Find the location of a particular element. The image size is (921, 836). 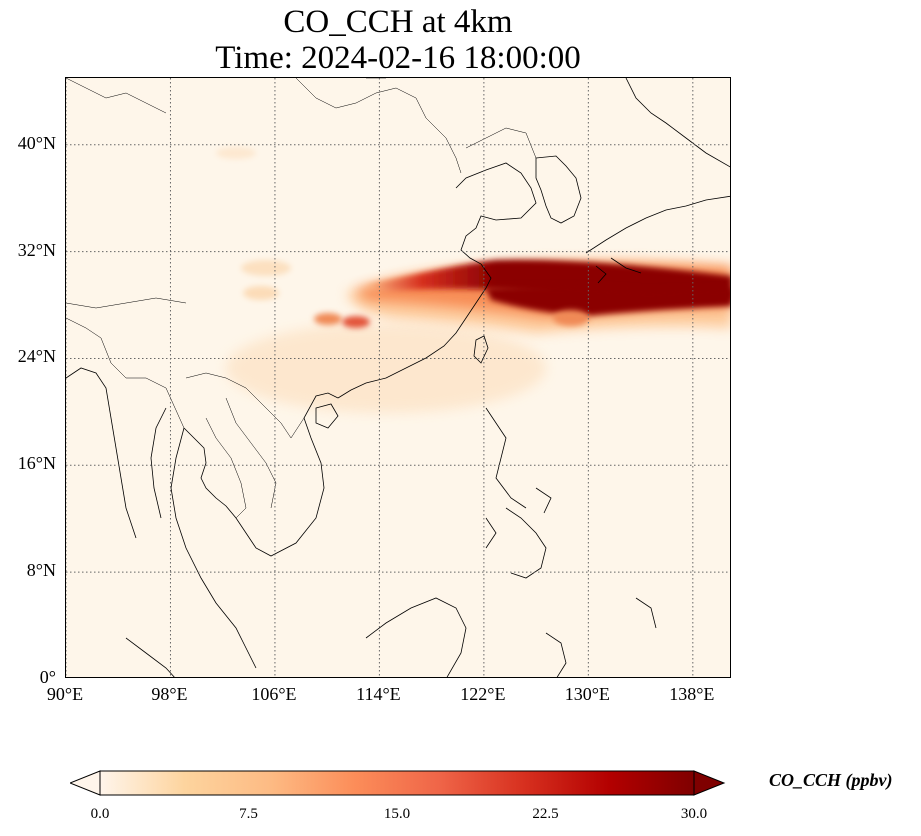

longitude-tick-label: 122°E is located at coordinates (483, 694).